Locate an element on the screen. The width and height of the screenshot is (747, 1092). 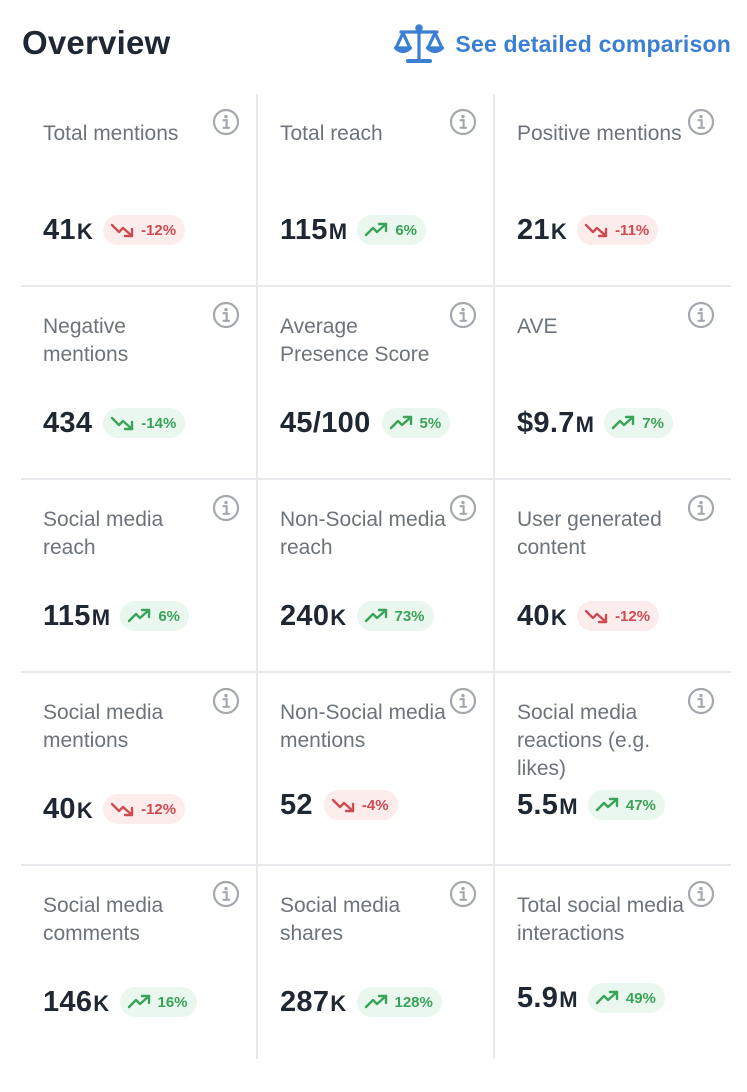
change-percent: 5% is located at coordinates (430, 423).